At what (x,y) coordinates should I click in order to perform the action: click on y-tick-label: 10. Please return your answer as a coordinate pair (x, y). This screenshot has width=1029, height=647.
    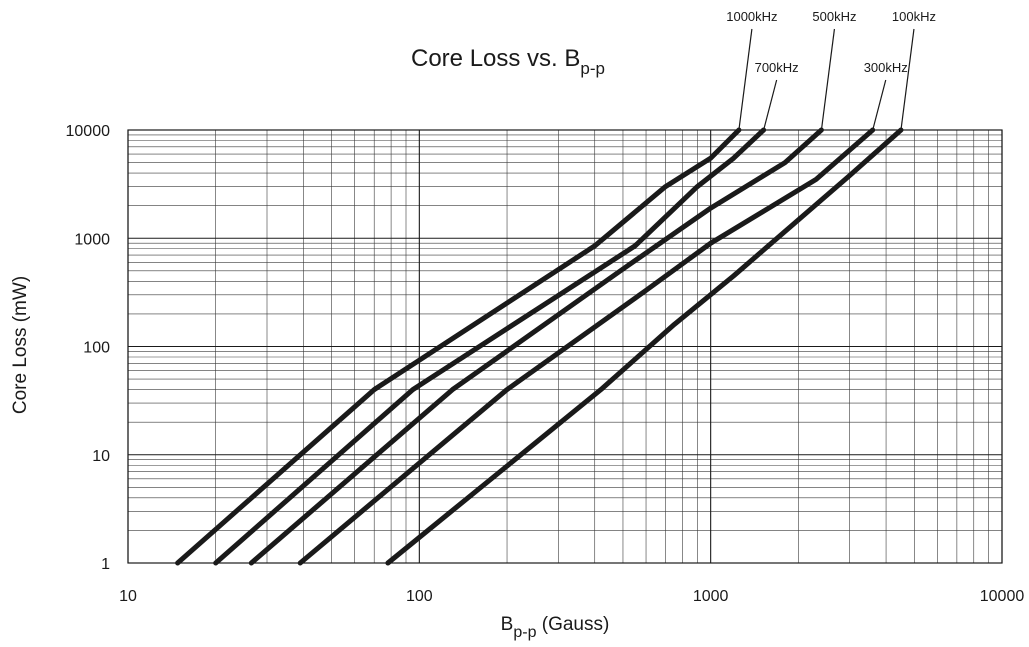
    Looking at the image, I should click on (101, 456).